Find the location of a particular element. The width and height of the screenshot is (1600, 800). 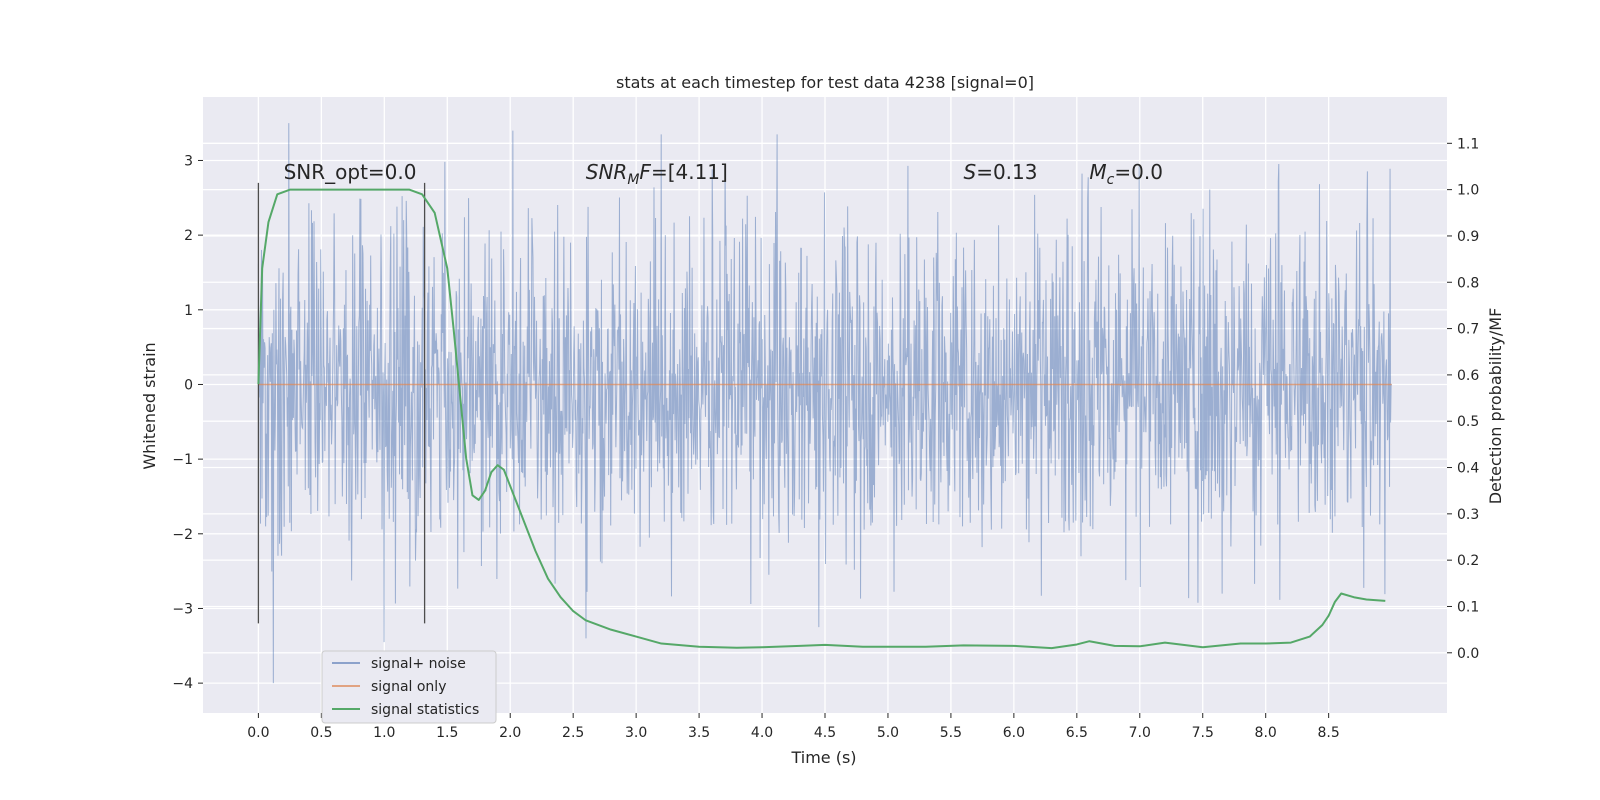

y-right-tick-label-10: 0.1 is located at coordinates (1468, 607).